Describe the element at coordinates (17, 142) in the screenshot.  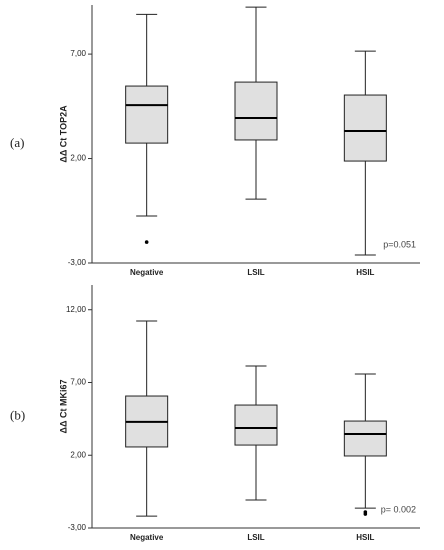
I see `panel-label: (a)` at that location.